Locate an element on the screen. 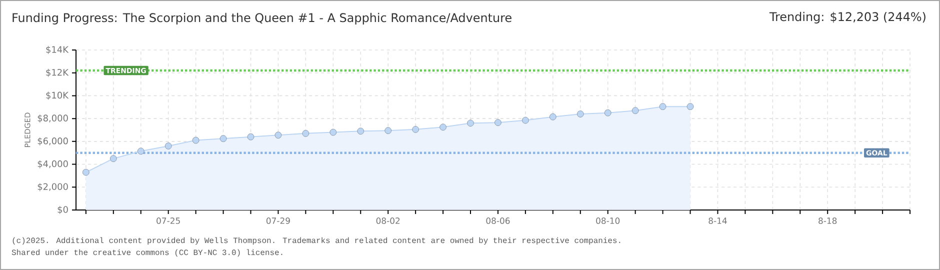 The width and height of the screenshot is (940, 270). x-tick-label: 08-02 is located at coordinates (388, 221).